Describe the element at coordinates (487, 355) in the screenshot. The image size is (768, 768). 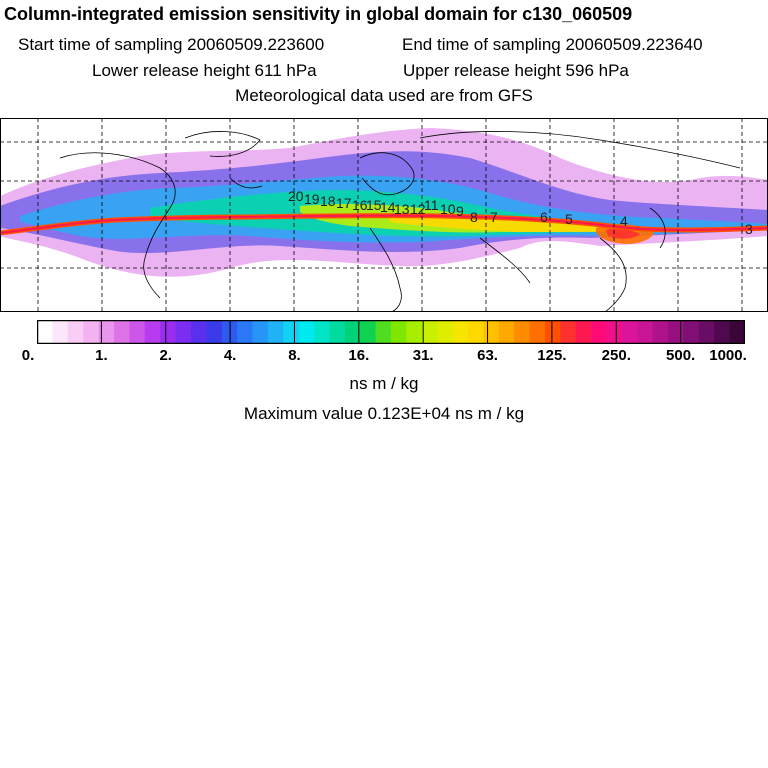
I see `colorbar-tick-label: 63.` at that location.